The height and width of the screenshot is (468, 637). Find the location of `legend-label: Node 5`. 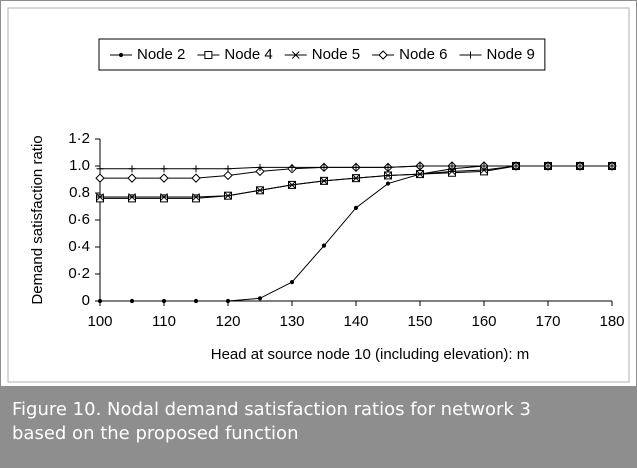

legend-label: Node 5 is located at coordinates (336, 54).